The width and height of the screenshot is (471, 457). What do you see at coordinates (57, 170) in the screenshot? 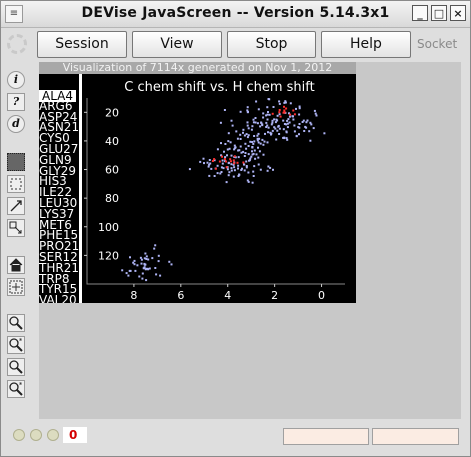
I see `residue-item: GLY29` at bounding box center [57, 170].